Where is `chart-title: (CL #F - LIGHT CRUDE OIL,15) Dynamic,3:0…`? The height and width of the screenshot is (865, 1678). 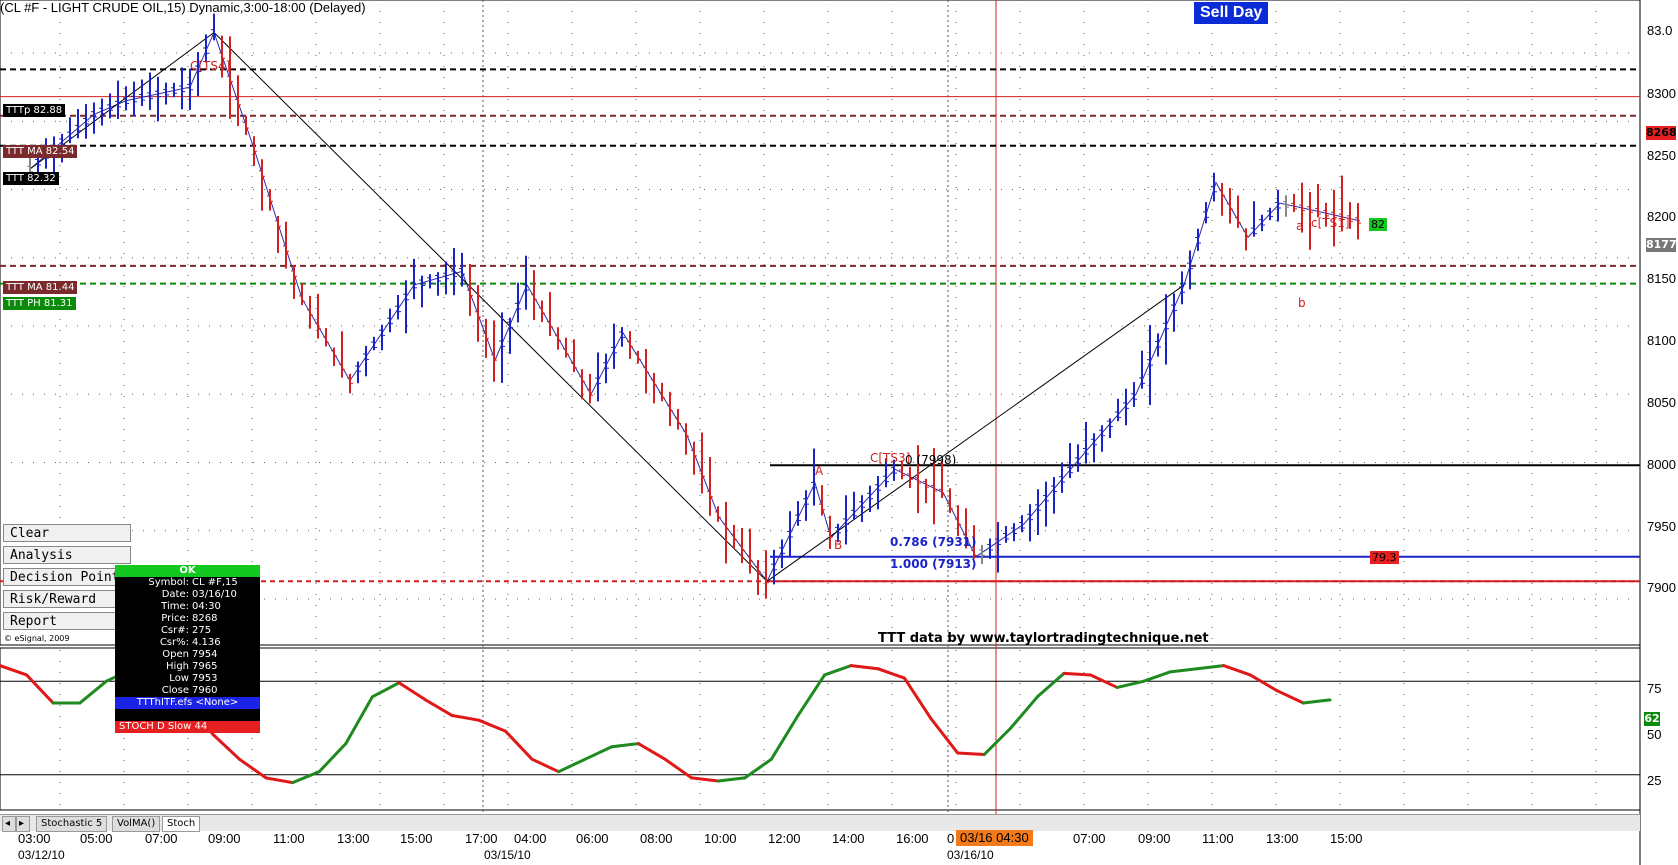
chart-title: (CL #F - LIGHT CRUDE OIL,15) Dynamic,3:0… is located at coordinates (183, 7).